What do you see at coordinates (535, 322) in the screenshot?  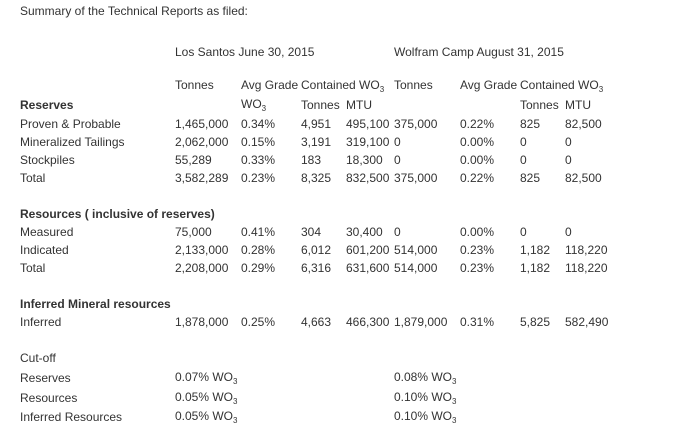 I see `cell: 5,825` at bounding box center [535, 322].